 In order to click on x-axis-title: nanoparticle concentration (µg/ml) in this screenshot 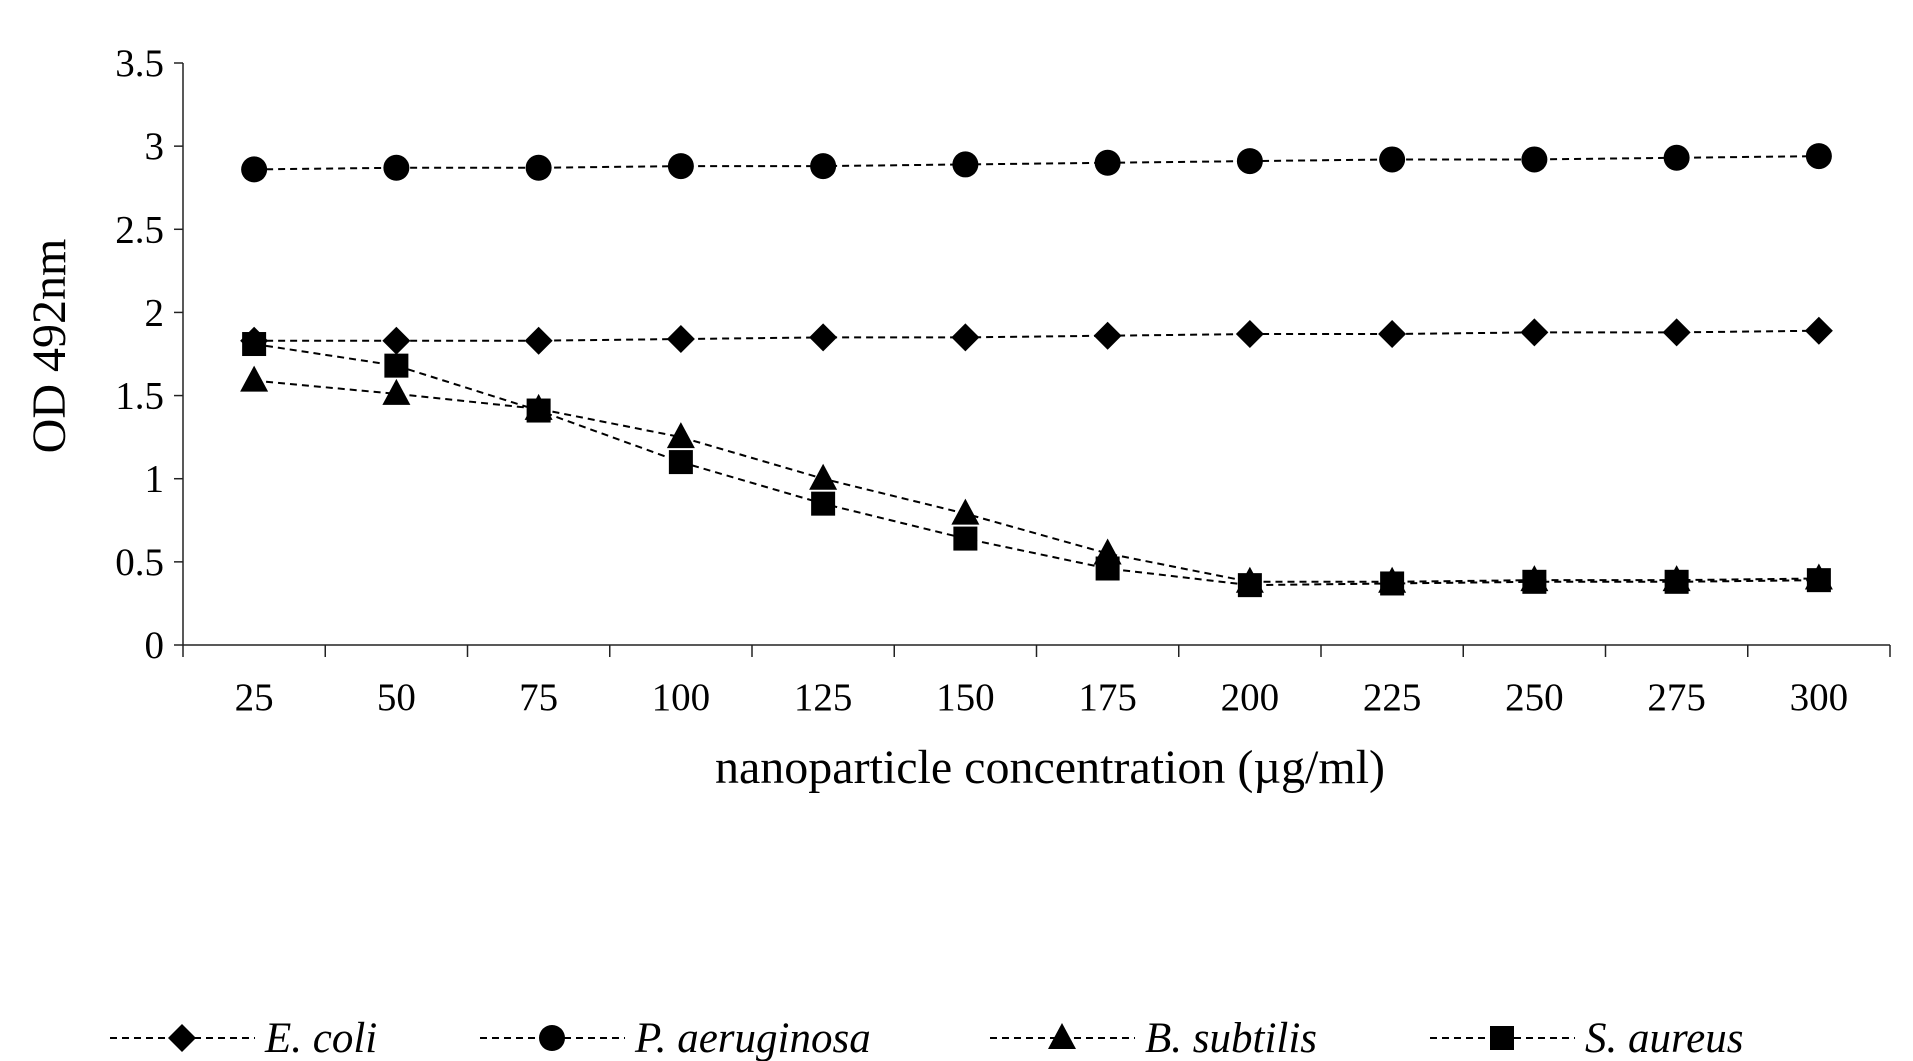, I will do `click(1050, 767)`.